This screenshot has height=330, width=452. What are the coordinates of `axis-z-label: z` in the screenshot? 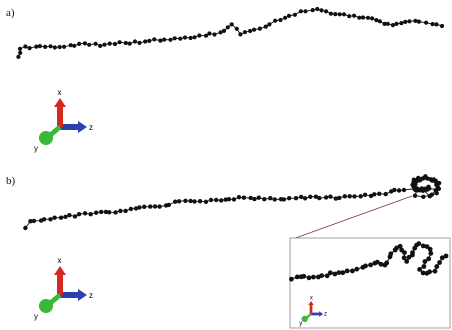 It's located at (91, 295).